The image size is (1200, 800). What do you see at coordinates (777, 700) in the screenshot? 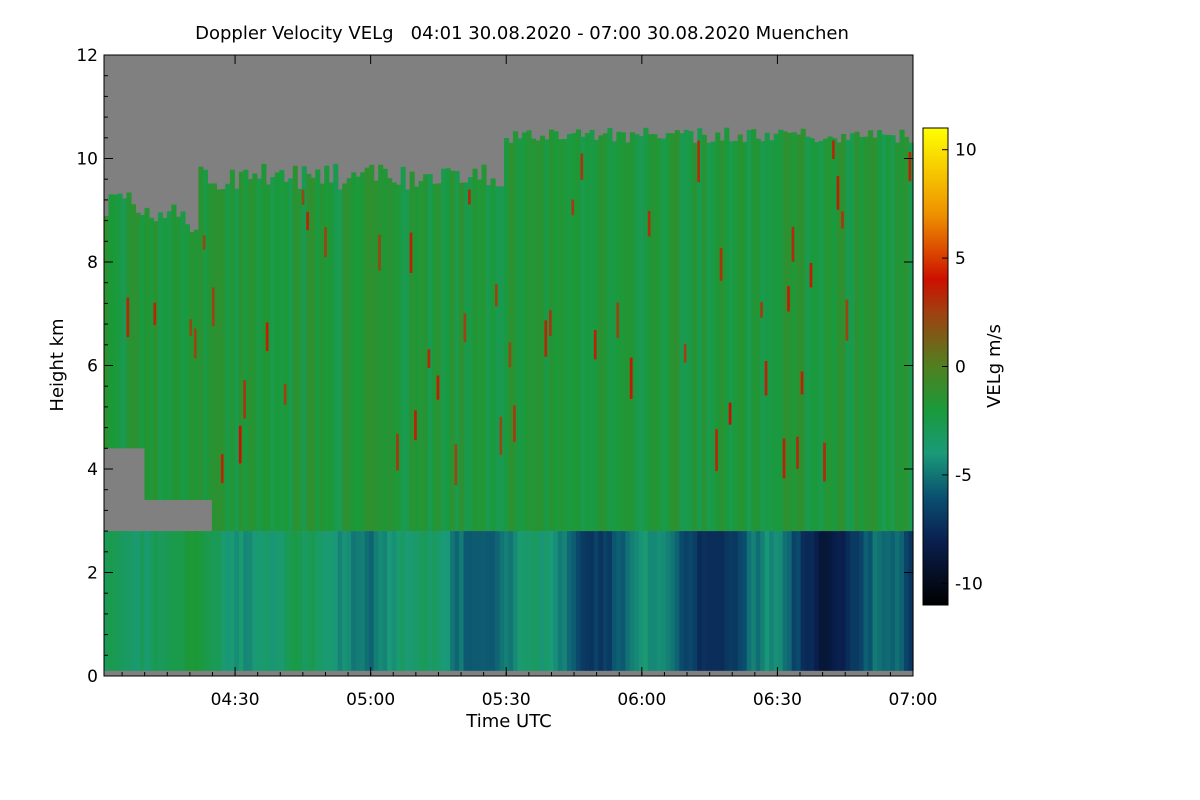
I see `x-tick-label: 06:30` at bounding box center [777, 700].